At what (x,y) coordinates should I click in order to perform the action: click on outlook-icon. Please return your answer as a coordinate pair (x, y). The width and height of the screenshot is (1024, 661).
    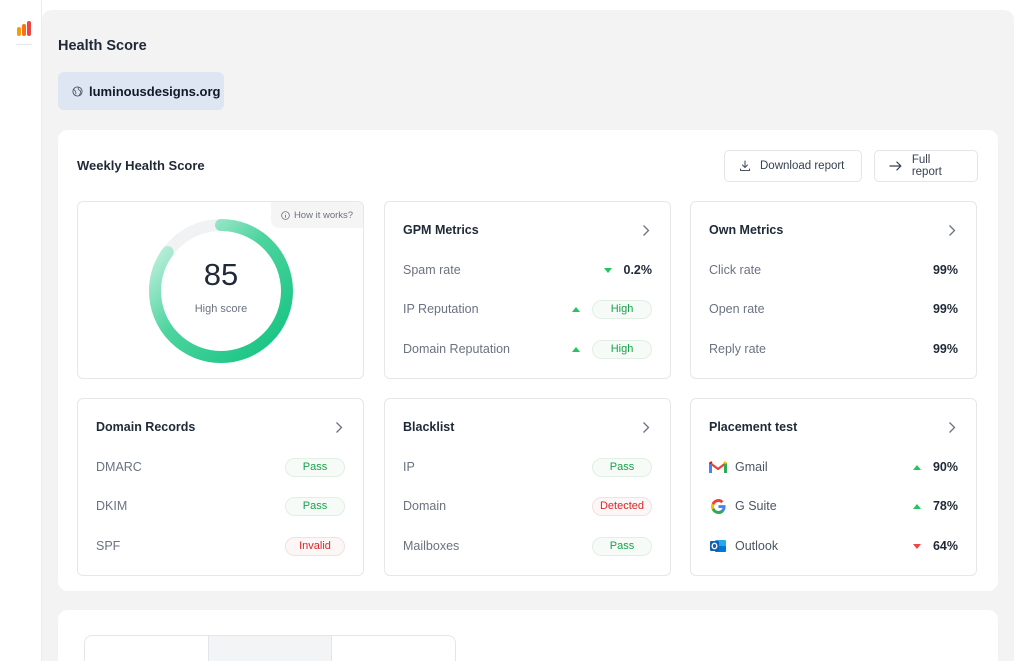
    Looking at the image, I should click on (718, 546).